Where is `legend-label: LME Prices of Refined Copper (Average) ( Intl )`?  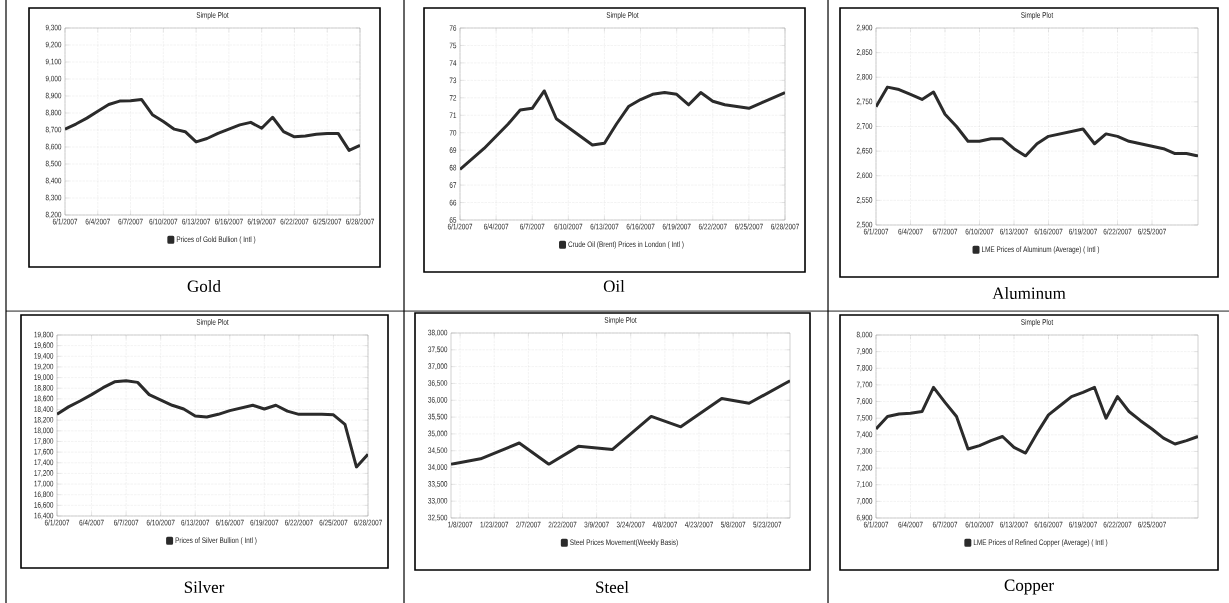
legend-label: LME Prices of Refined Copper (Average) ( Intl ) is located at coordinates (1040, 543).